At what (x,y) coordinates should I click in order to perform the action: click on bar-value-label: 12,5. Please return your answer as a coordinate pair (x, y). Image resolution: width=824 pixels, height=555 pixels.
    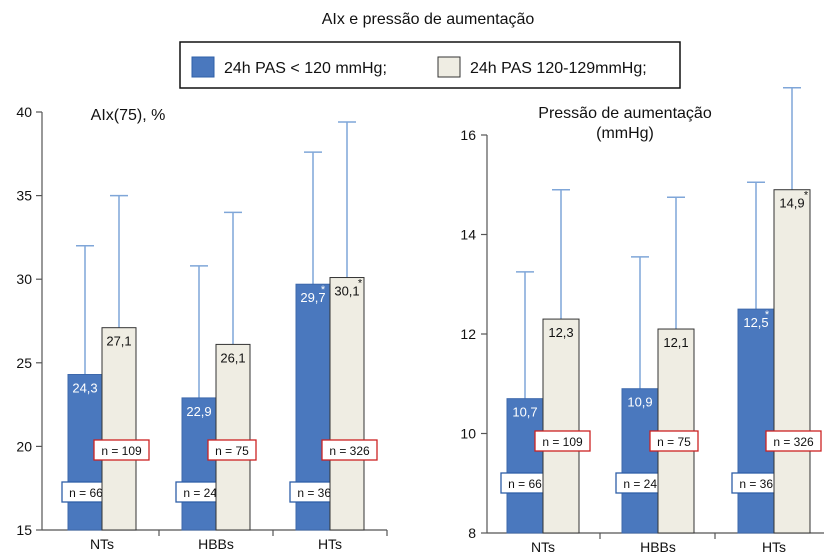
    Looking at the image, I should click on (755, 322).